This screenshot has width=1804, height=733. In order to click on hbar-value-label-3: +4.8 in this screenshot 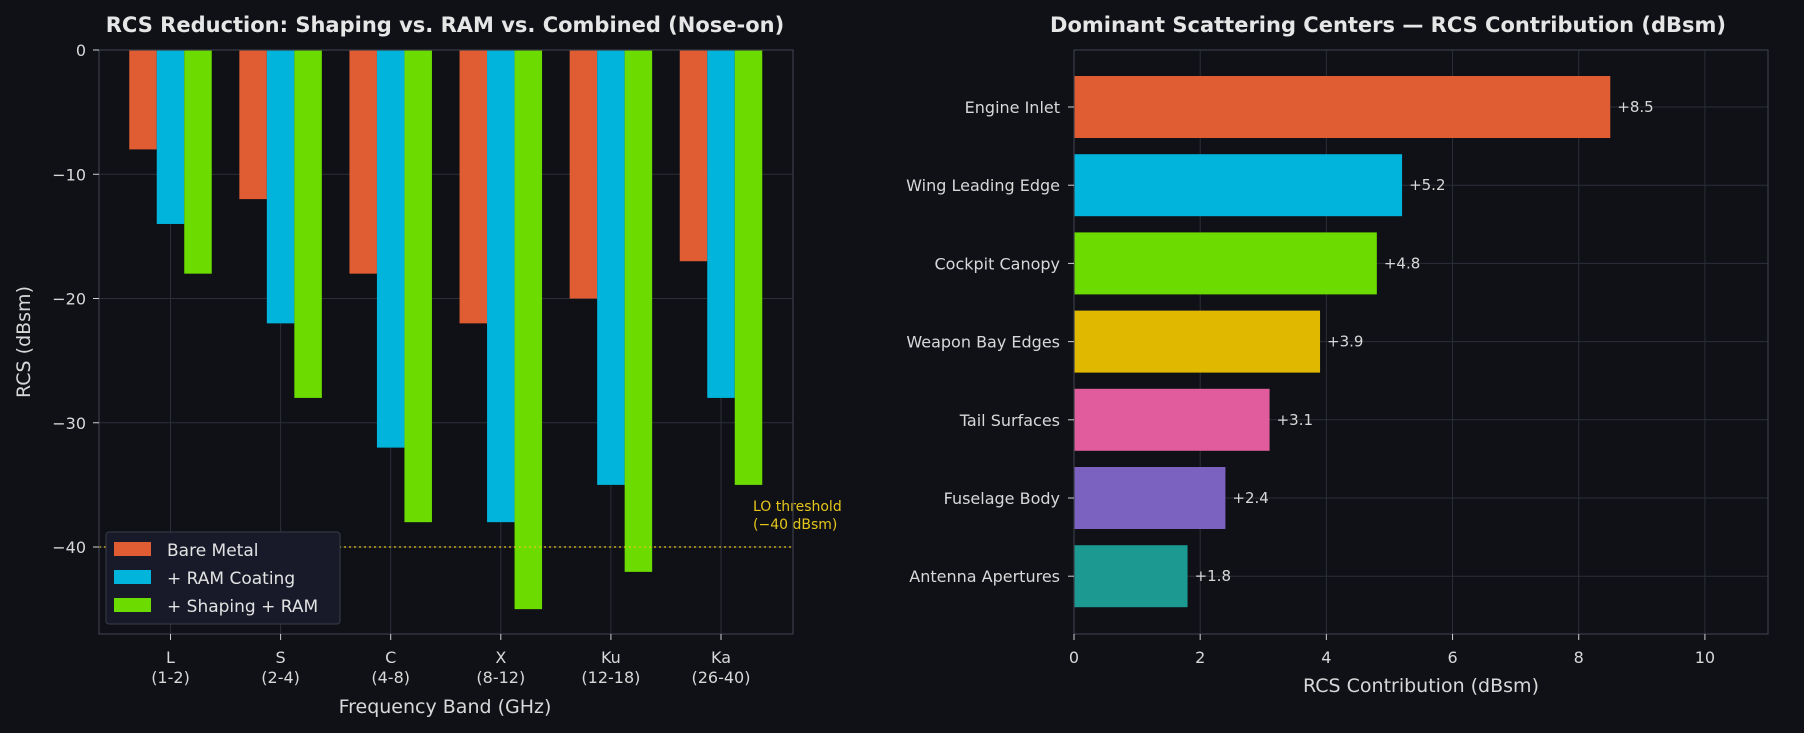, I will do `click(1402, 263)`.